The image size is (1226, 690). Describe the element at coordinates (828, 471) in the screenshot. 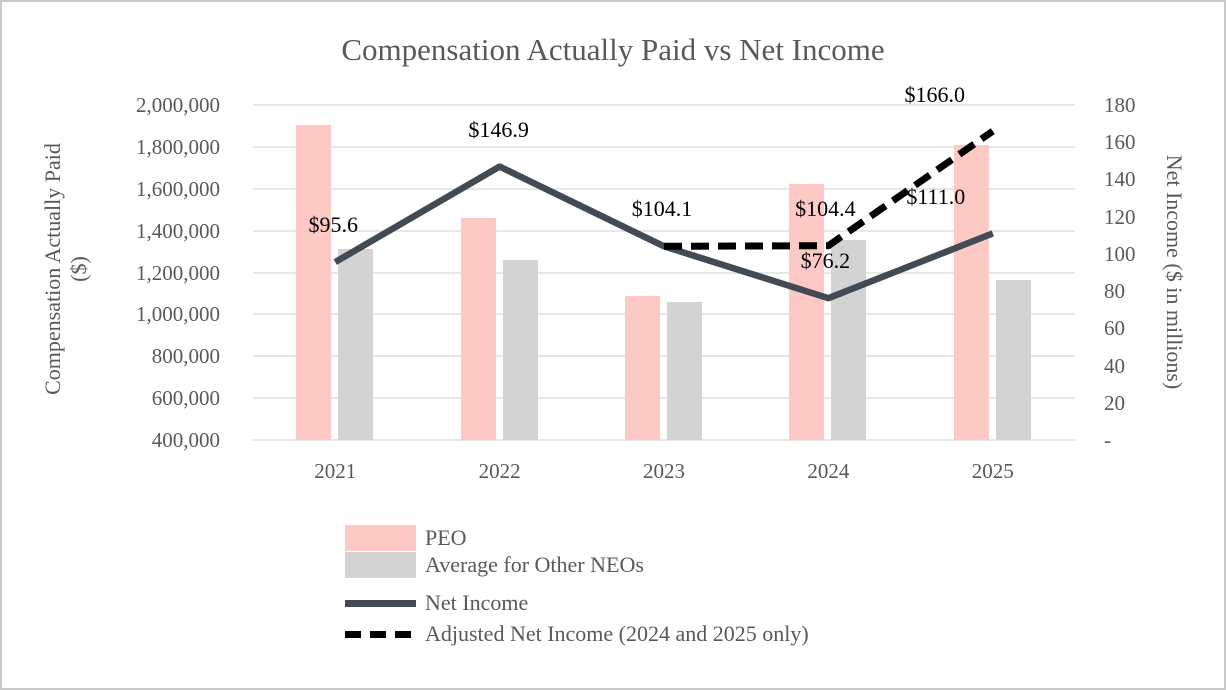

I see `x-axis-label: 2024` at that location.